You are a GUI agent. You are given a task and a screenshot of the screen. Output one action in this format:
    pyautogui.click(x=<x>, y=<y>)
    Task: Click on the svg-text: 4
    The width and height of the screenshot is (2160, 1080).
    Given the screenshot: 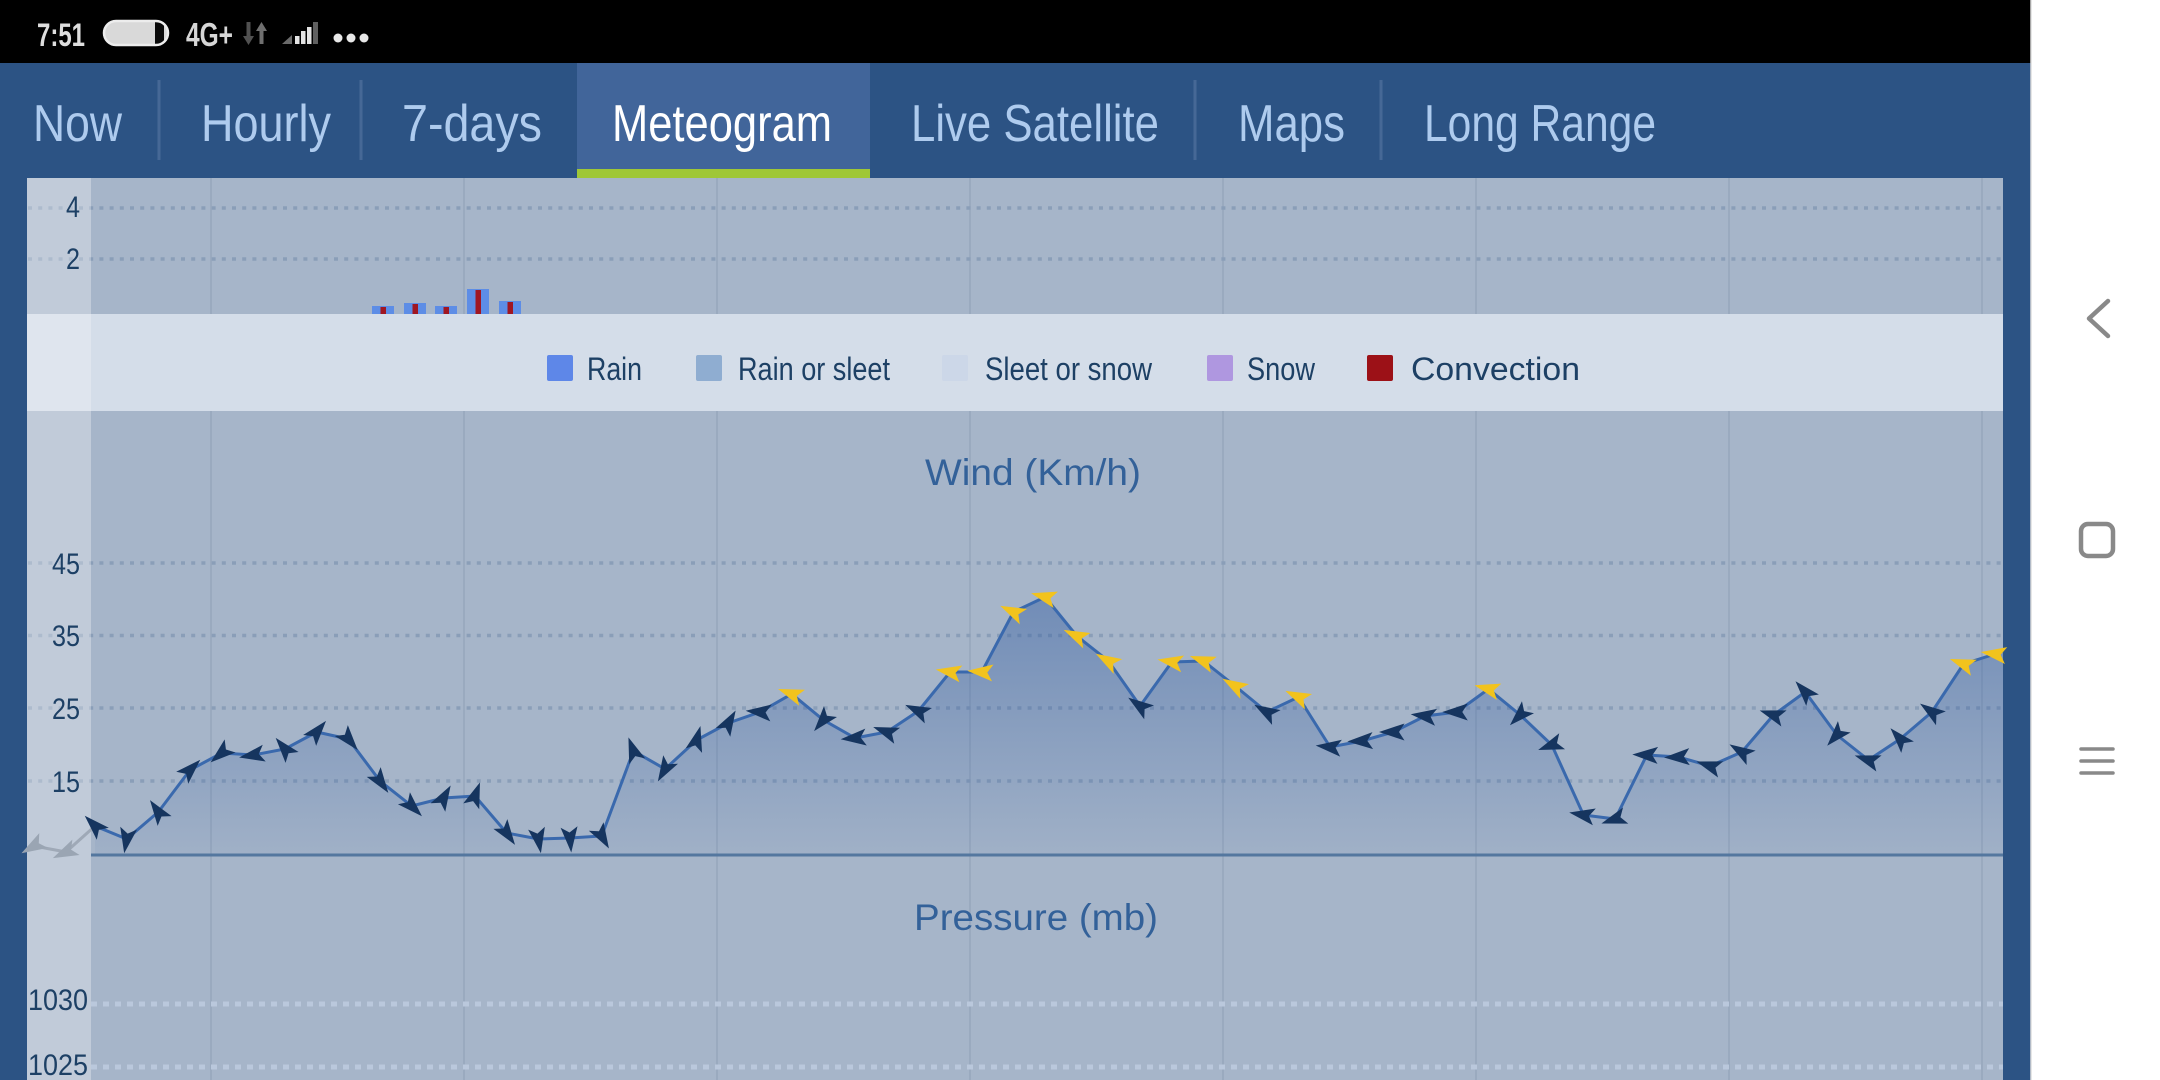 What is the action you would take?
    pyautogui.click(x=73, y=207)
    